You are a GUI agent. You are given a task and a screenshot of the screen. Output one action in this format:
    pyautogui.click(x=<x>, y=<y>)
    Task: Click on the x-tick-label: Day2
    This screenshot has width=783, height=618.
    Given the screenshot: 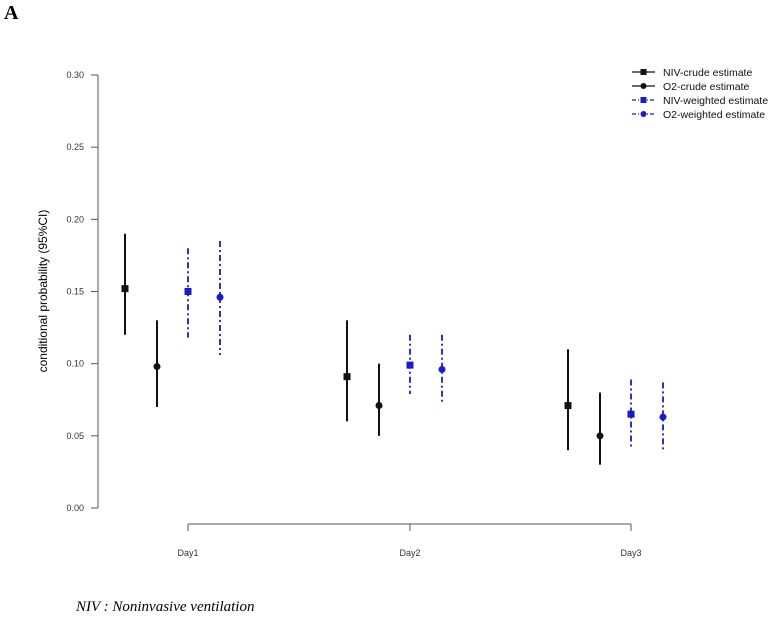 What is the action you would take?
    pyautogui.click(x=409, y=553)
    